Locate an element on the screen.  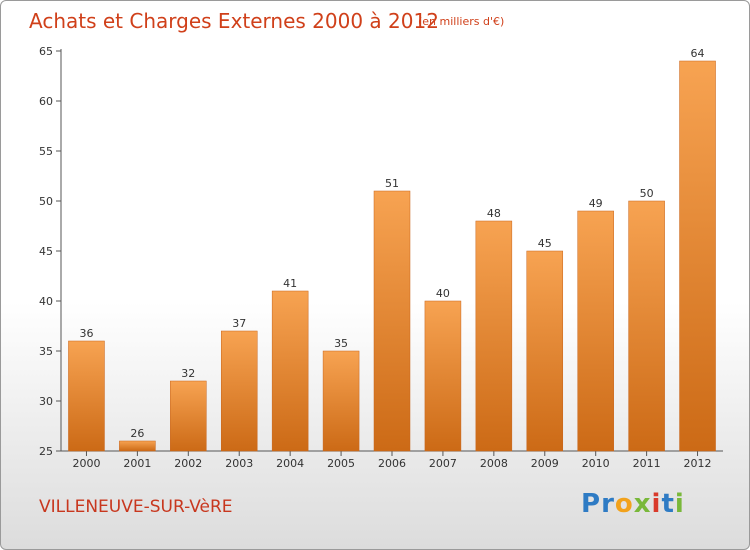
x-tick-label-2009: 2009 is located at coordinates (545, 463).